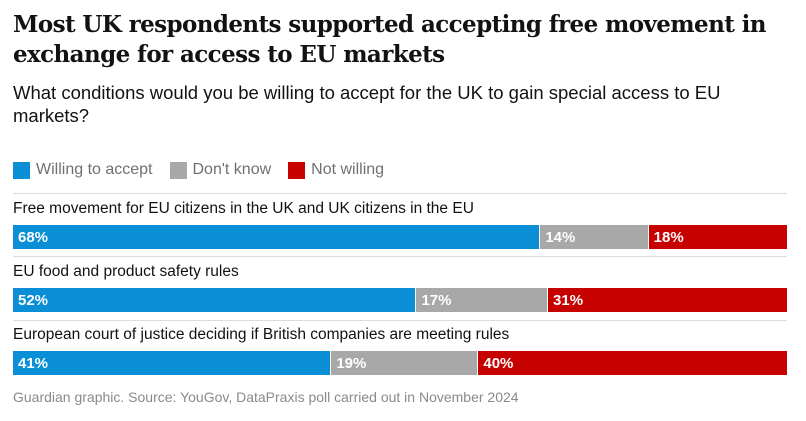 Image resolution: width=806 pixels, height=421 pixels. Describe the element at coordinates (178, 170) in the screenshot. I see `legend-swatch-dont-know` at that location.